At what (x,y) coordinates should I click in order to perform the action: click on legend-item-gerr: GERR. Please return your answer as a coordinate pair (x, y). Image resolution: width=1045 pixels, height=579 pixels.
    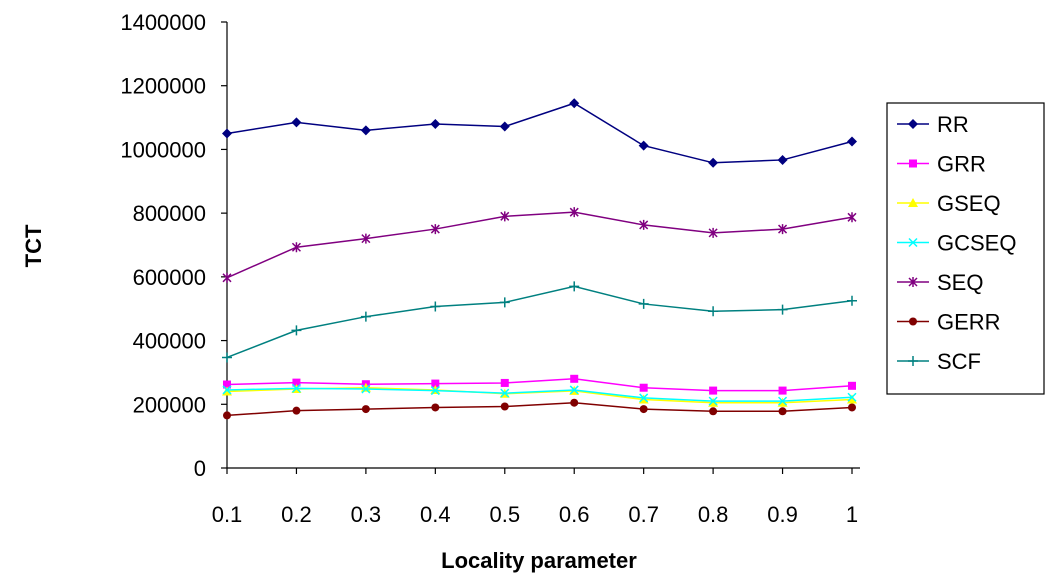
    Looking at the image, I should click on (949, 322).